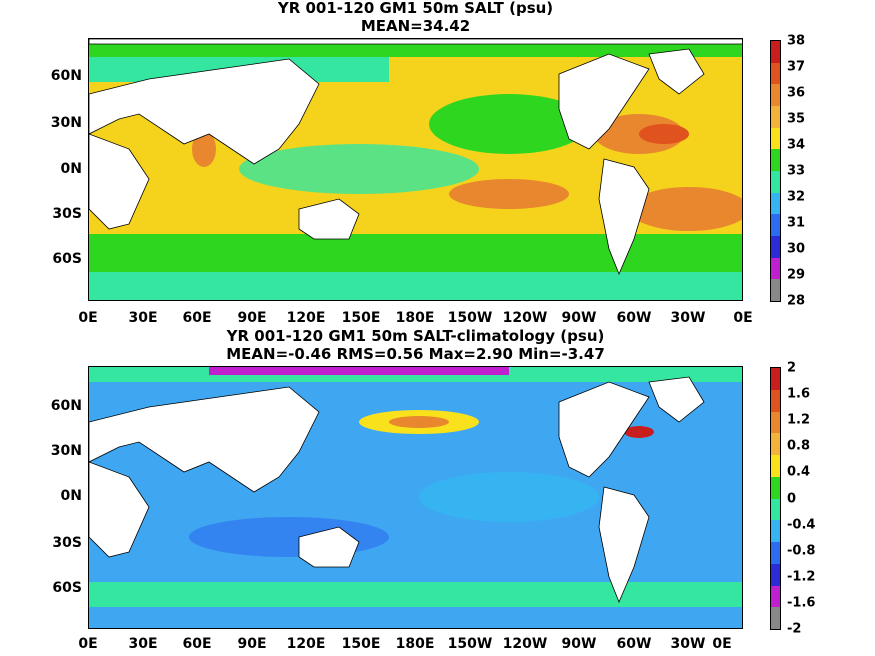 Image resolution: width=875 pixels, height=656 pixels. Describe the element at coordinates (66, 123) in the screenshot. I see `panel1-ylabel-30n: 30N` at that location.